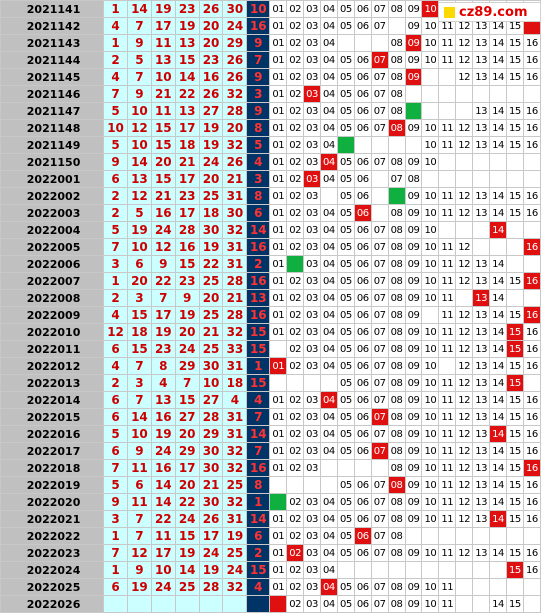  What do you see at coordinates (258, 570) in the screenshot?
I see `blue-ball: 15` at bounding box center [258, 570].